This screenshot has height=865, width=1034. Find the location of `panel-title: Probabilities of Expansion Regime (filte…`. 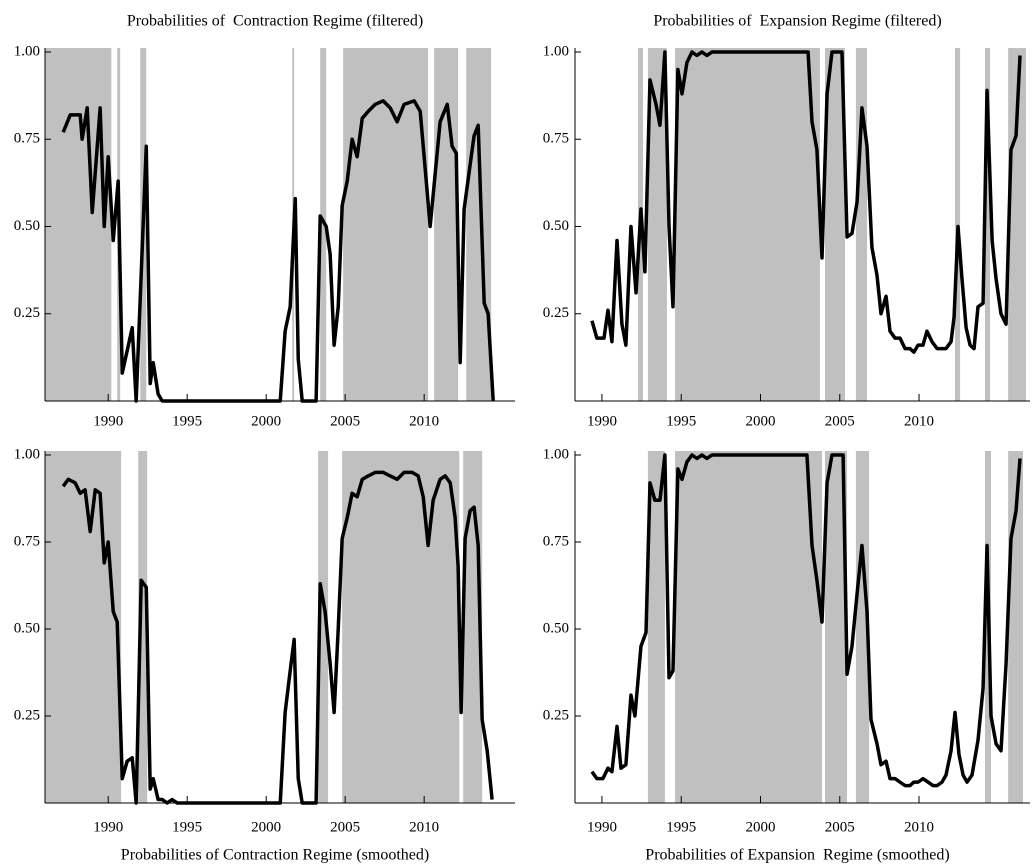

panel-title: Probabilities of Expansion Regime (filte… is located at coordinates (797, 21).